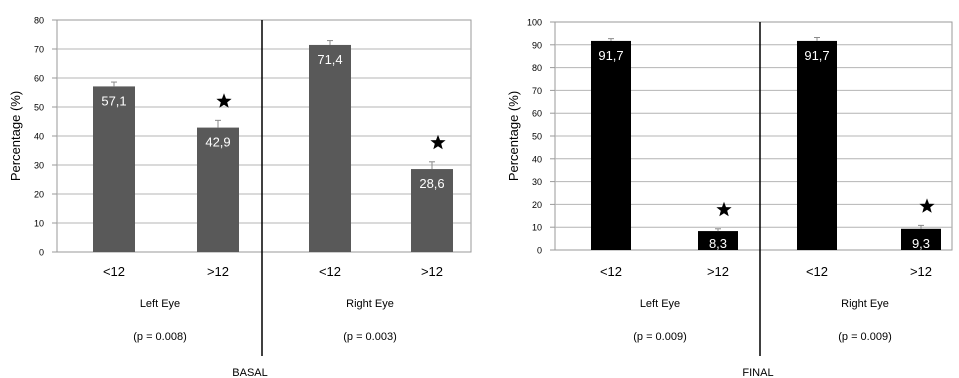 This screenshot has width=959, height=378. I want to click on y-tick-label: 90, so click(537, 45).